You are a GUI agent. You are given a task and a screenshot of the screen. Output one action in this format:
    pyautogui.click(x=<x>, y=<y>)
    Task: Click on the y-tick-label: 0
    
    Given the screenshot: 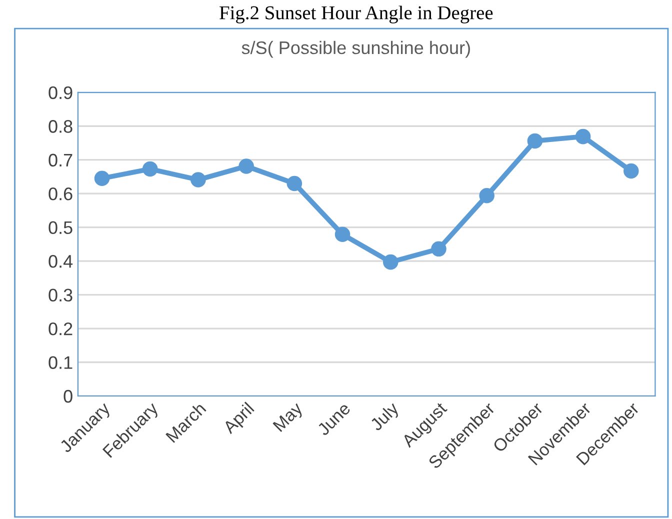 What is the action you would take?
    pyautogui.click(x=68, y=396)
    